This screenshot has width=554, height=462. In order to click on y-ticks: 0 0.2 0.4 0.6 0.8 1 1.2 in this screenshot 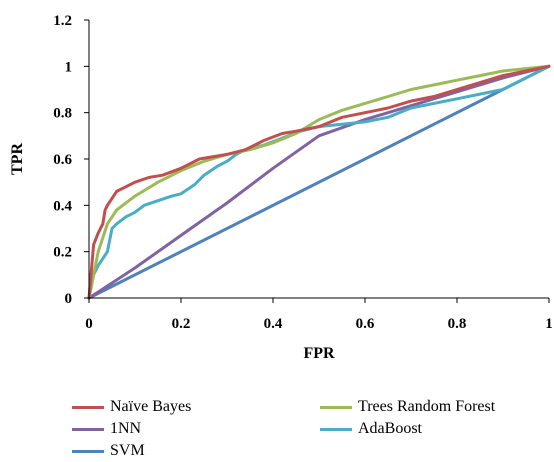, I will do `click(71, 160)`.